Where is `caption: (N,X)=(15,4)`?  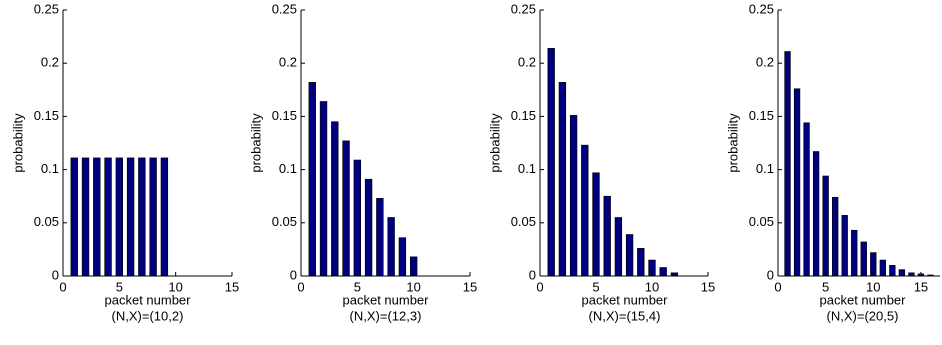
caption: (N,X)=(15,4) is located at coordinates (625, 315).